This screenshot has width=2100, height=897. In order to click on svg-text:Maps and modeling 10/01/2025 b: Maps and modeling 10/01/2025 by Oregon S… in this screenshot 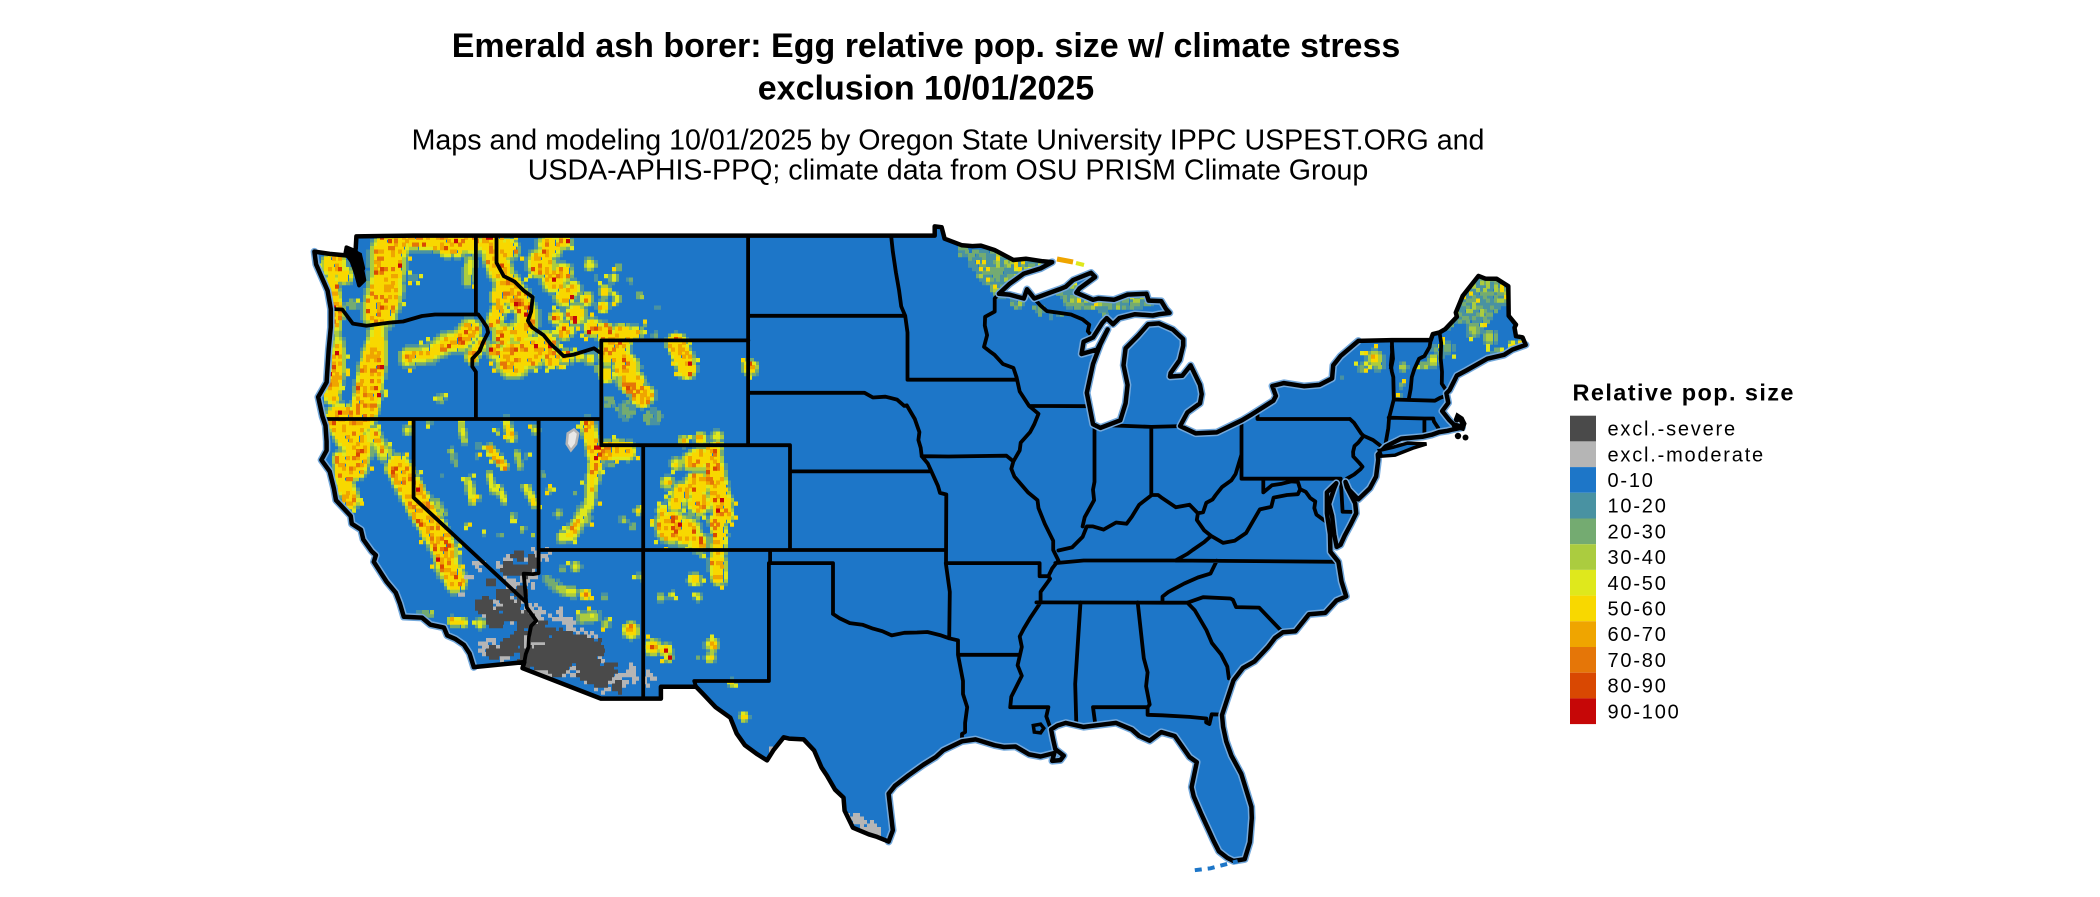, I will do `click(948, 140)`.